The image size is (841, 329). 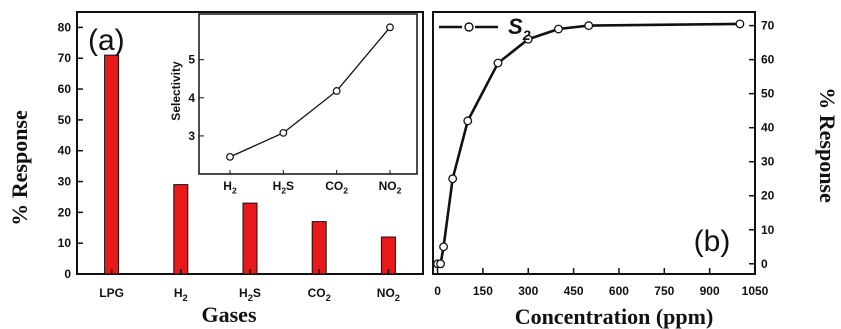 I want to click on x-tick-label: 300, so click(x=528, y=291).